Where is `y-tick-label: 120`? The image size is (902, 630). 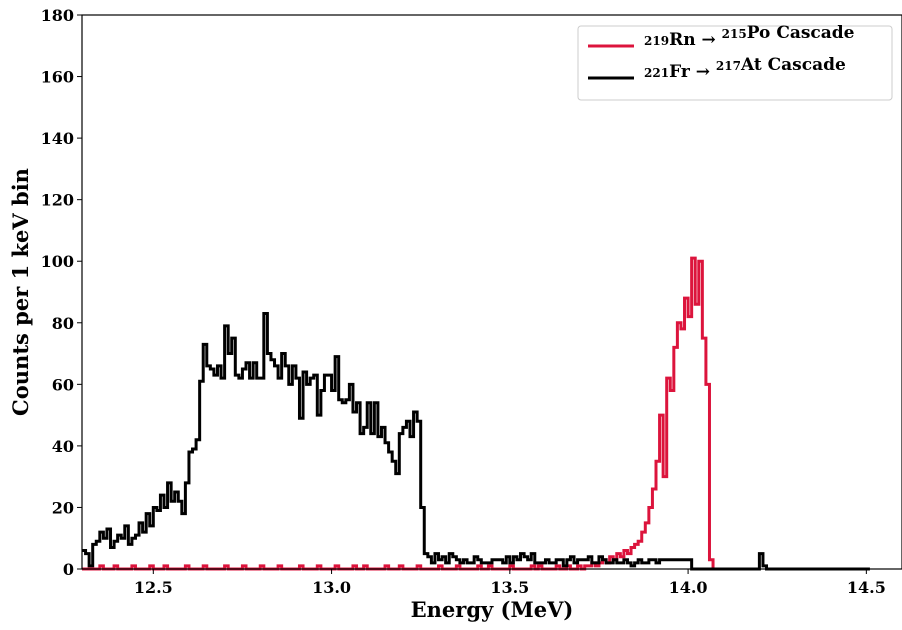 y-tick-label: 120 is located at coordinates (57, 200).